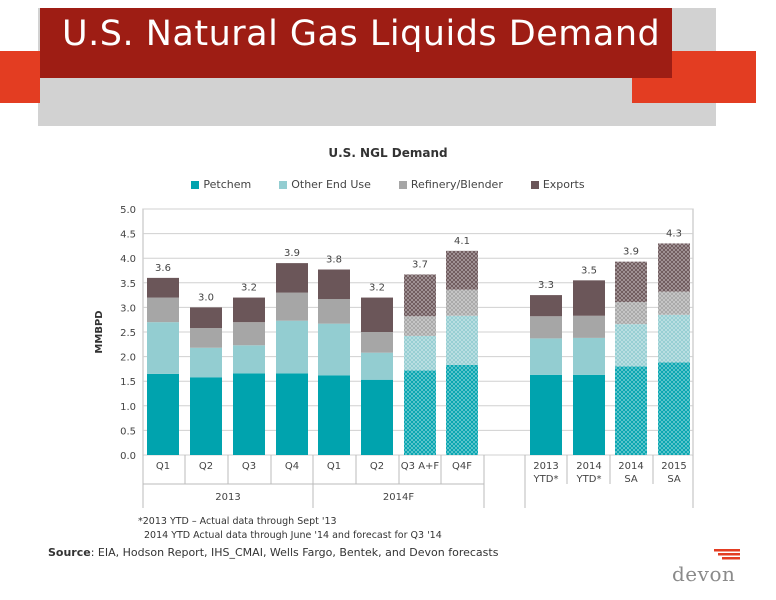 The width and height of the screenshot is (776, 600). Describe the element at coordinates (128, 308) in the screenshot. I see `y-tick-label: 3.0` at that location.